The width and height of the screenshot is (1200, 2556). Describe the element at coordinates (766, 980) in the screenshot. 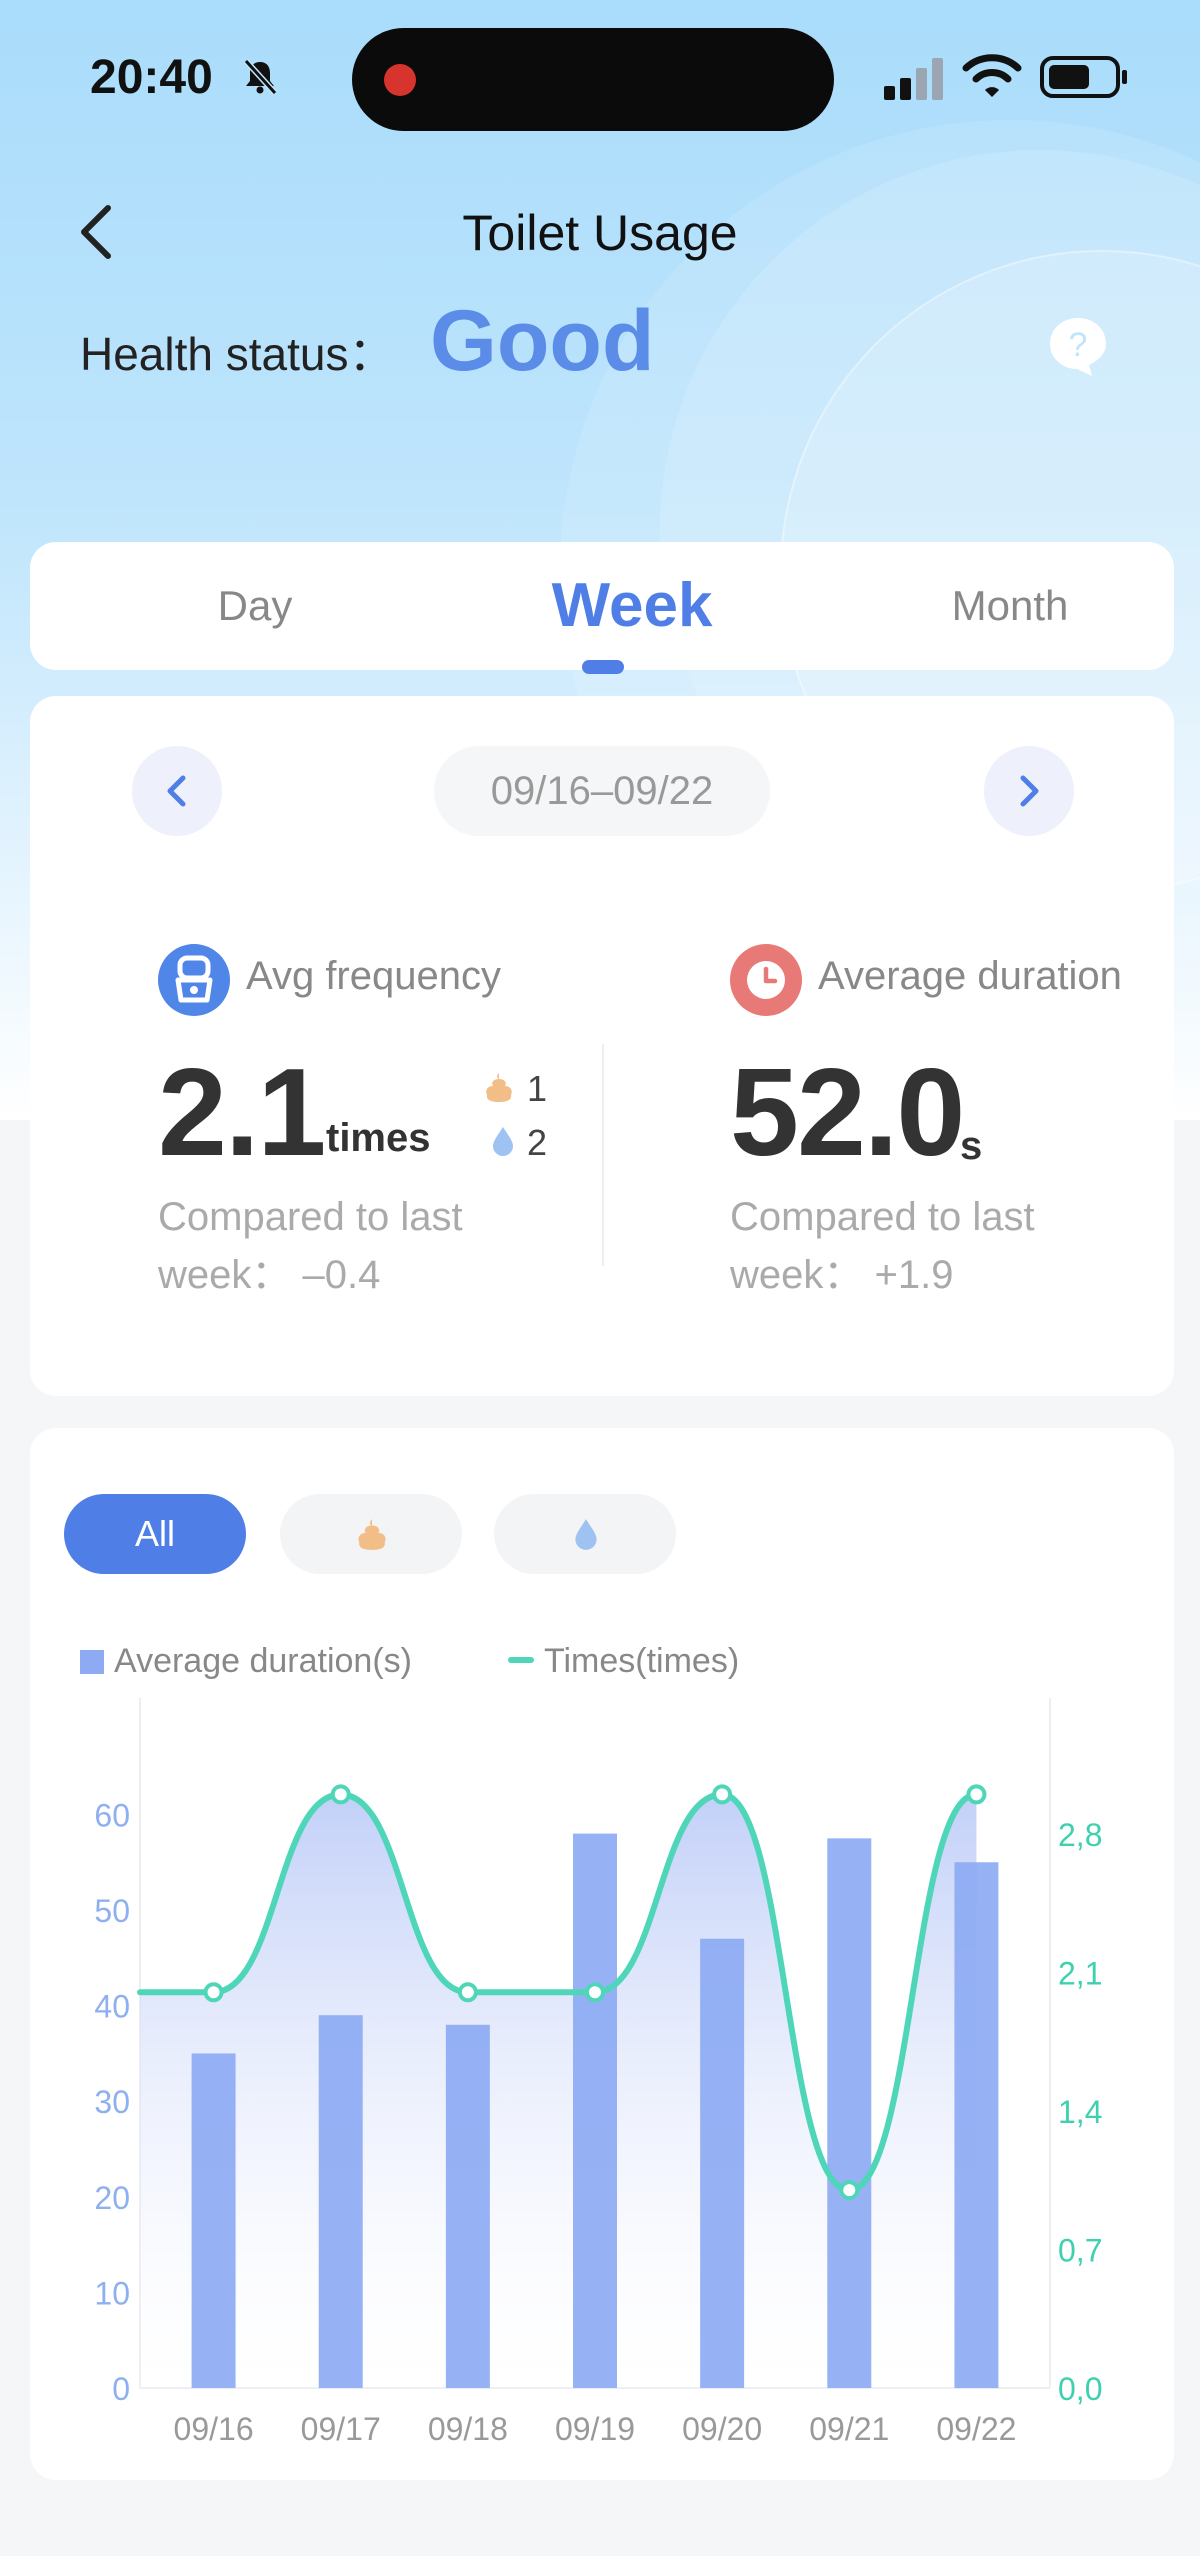

I see `clock-icon` at that location.